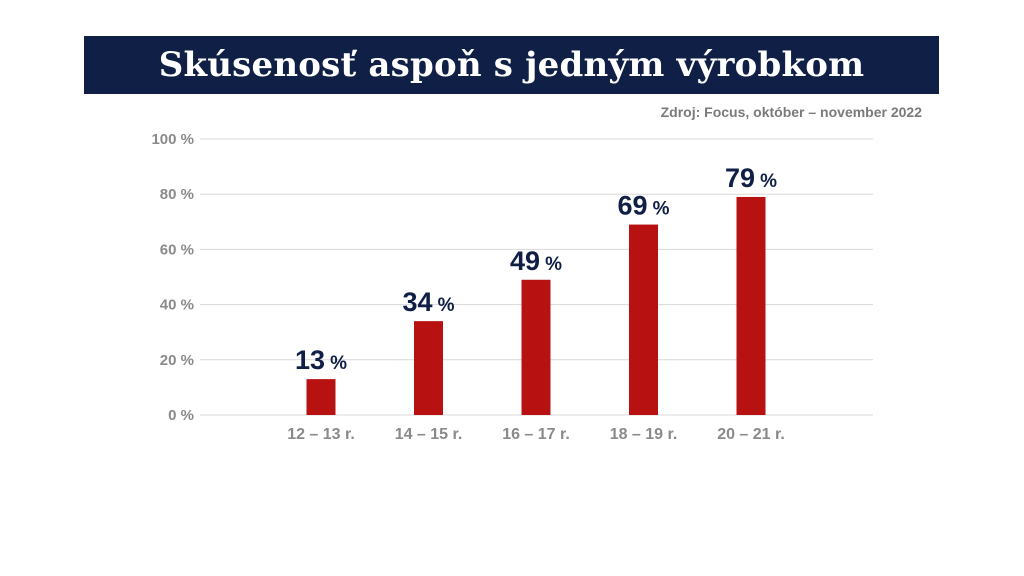  What do you see at coordinates (172, 139) in the screenshot?
I see `y-tick-label: 100 %` at bounding box center [172, 139].